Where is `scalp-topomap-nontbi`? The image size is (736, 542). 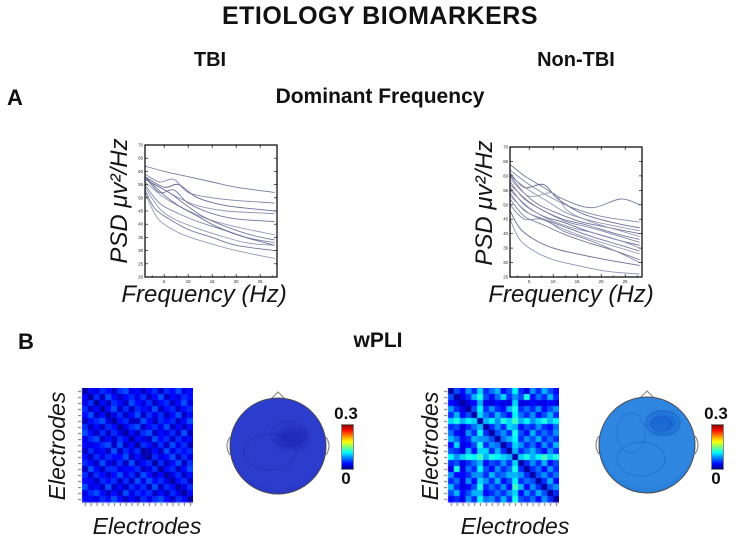
scalp-topomap-nontbi is located at coordinates (647, 442).